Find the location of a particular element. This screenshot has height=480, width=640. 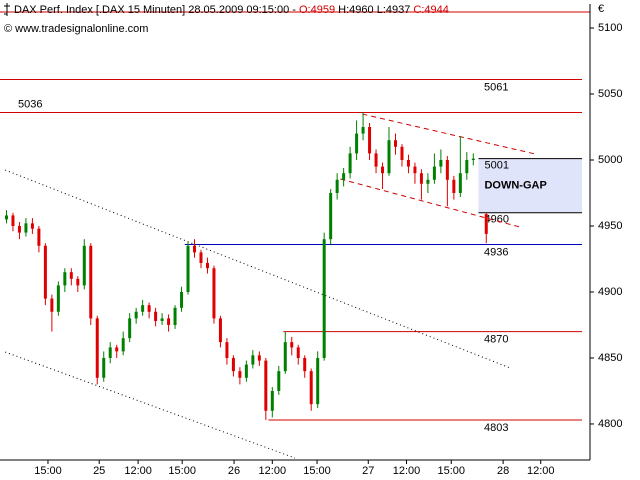

currency: € is located at coordinates (601, 9).